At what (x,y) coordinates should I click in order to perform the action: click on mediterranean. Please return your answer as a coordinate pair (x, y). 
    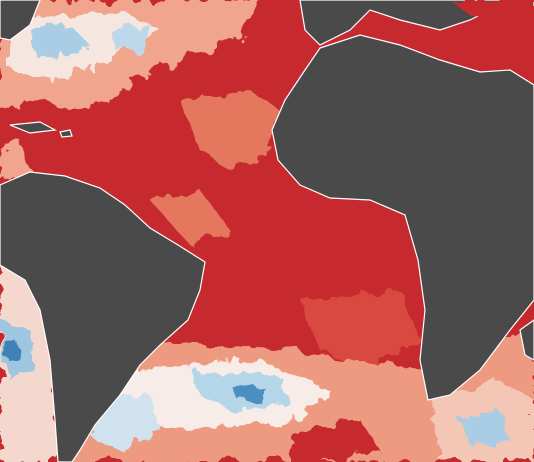
    Looking at the image, I should click on (445, 45).